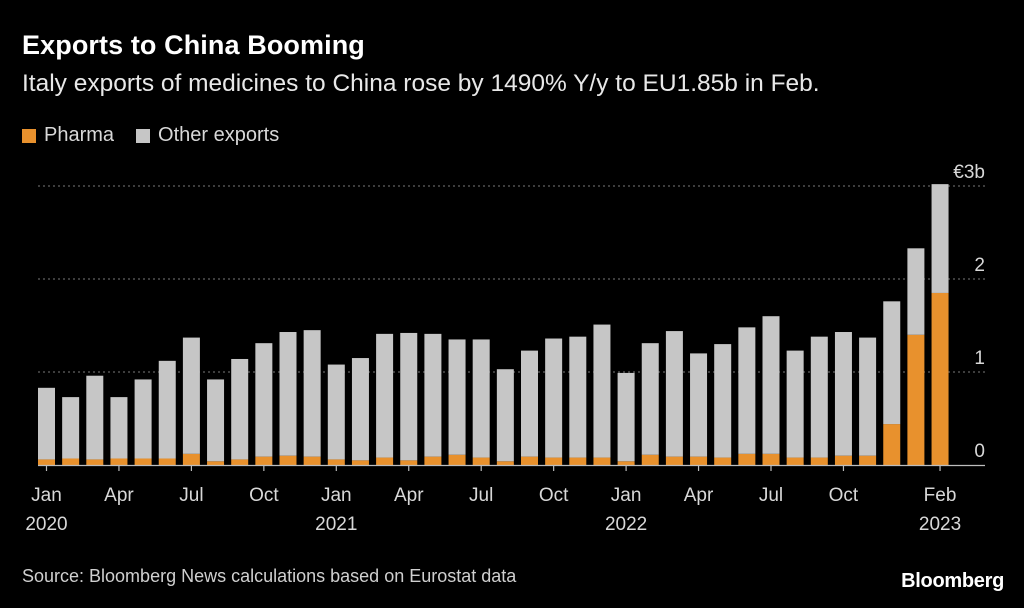  What do you see at coordinates (626, 524) in the screenshot?
I see `x-tick-year-label: 2022` at bounding box center [626, 524].